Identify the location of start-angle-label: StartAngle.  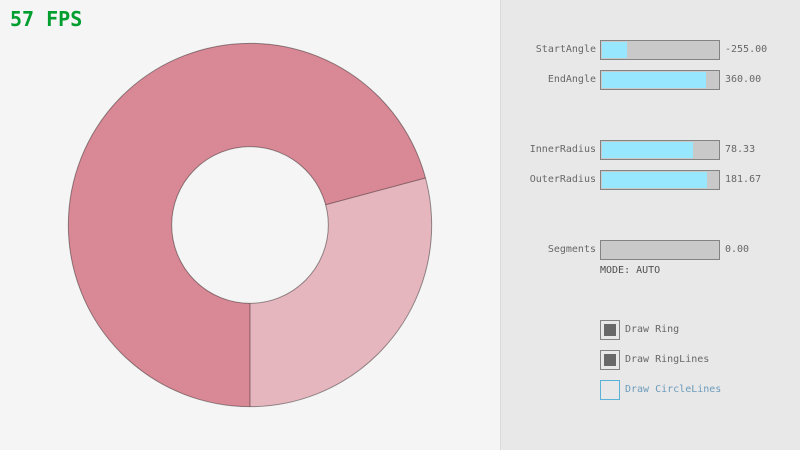
(565, 49).